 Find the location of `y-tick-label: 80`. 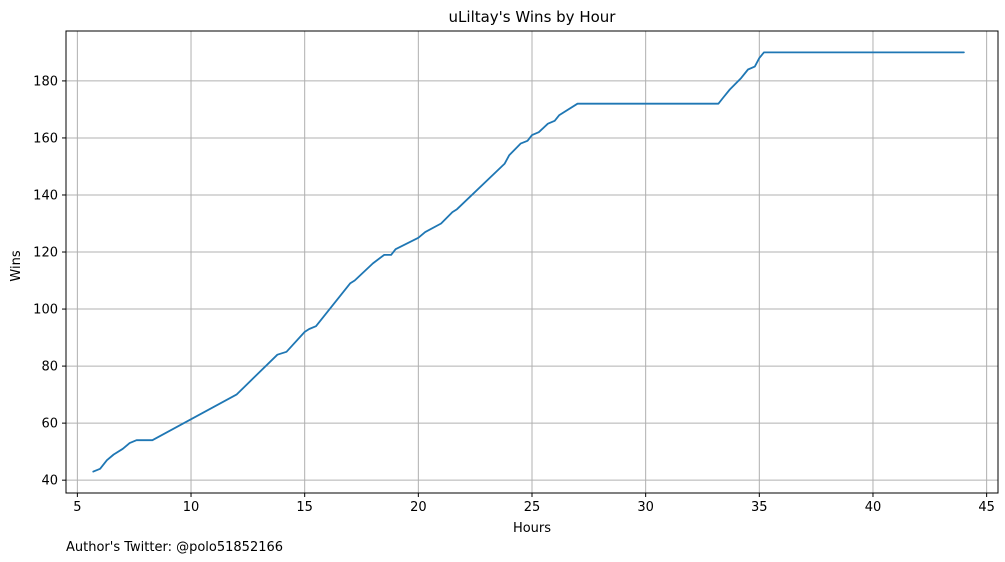

y-tick-label: 80 is located at coordinates (49, 367).